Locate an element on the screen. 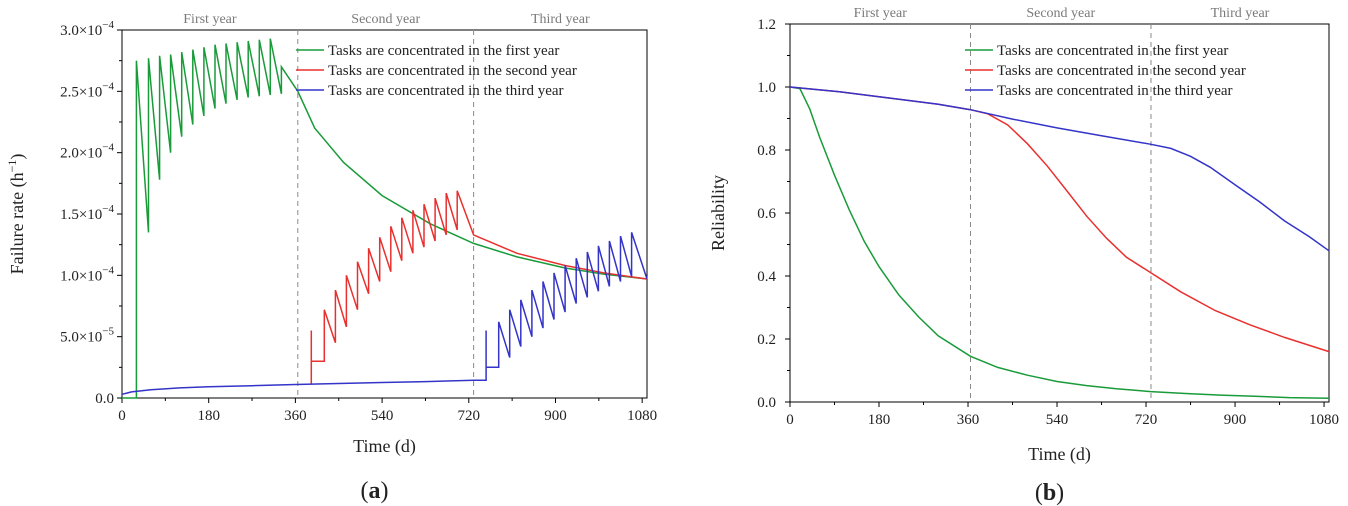  y-tick-label: 0.8 is located at coordinates (766, 151).